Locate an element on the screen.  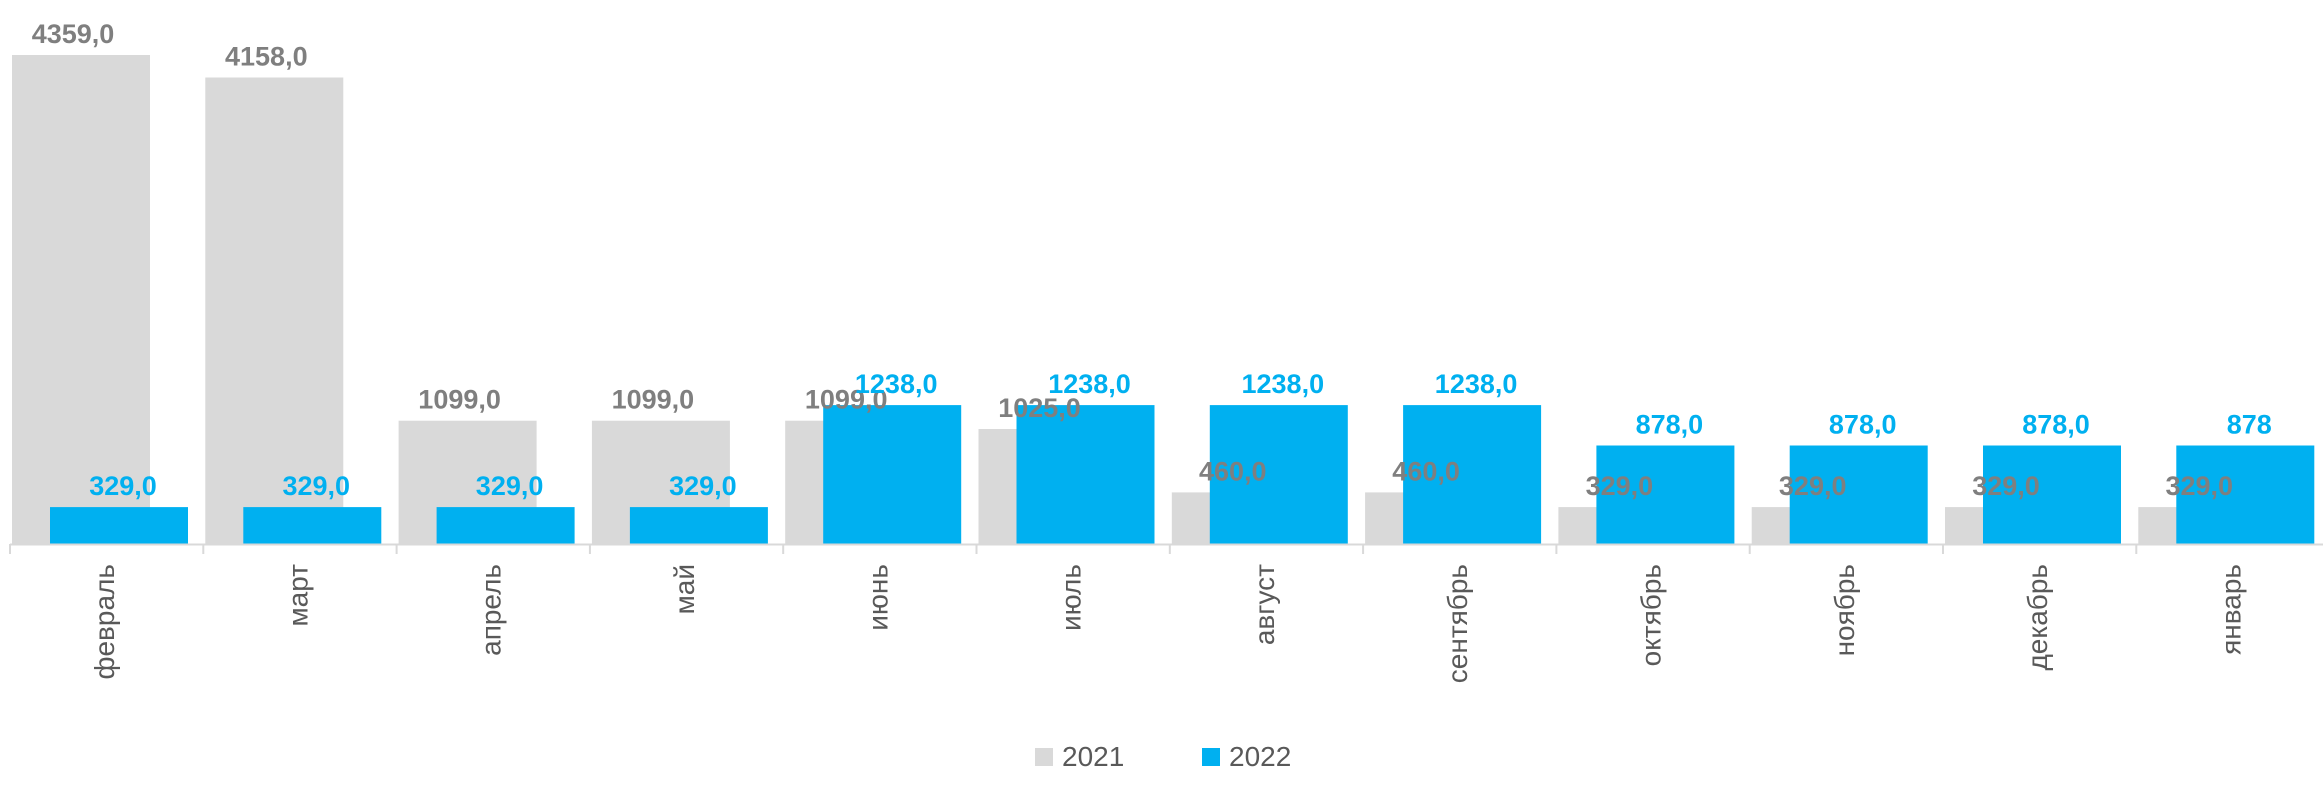
legend-swatch-2022 is located at coordinates (1211, 757).